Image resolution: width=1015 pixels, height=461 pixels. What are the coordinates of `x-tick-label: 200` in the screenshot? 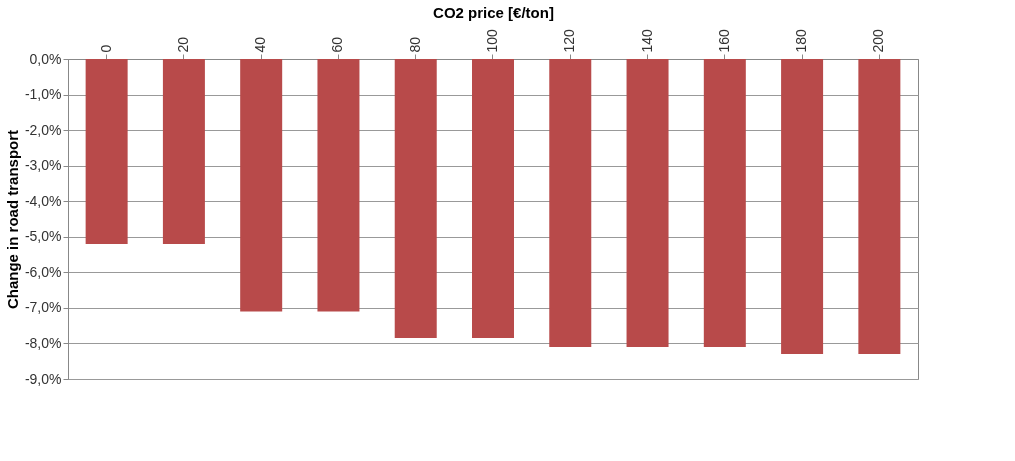 It's located at (878, 40).